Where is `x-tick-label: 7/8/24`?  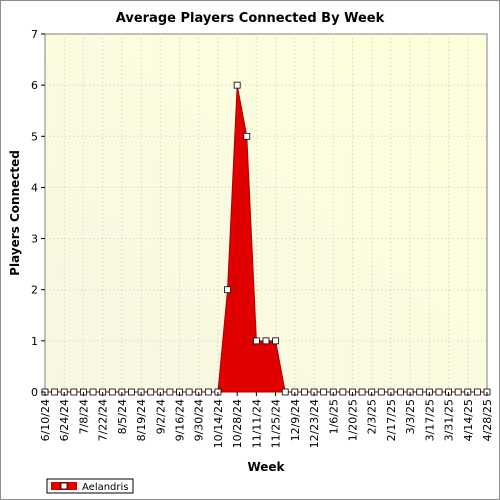
x-tick-label: 7/8/24 is located at coordinates (83, 416).